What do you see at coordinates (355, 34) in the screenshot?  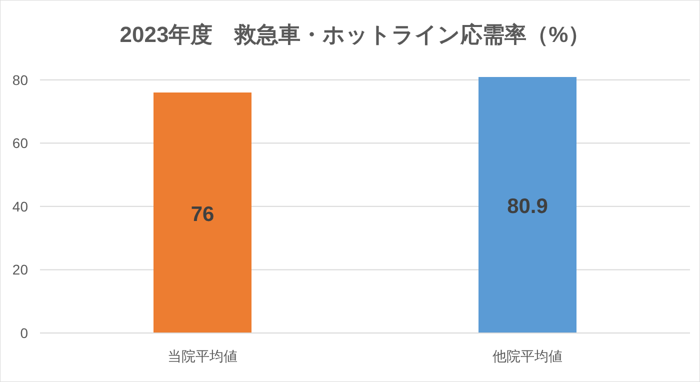 I see `chart-title: 2023年度 救急車・ホットライン応需率（%）` at bounding box center [355, 34].